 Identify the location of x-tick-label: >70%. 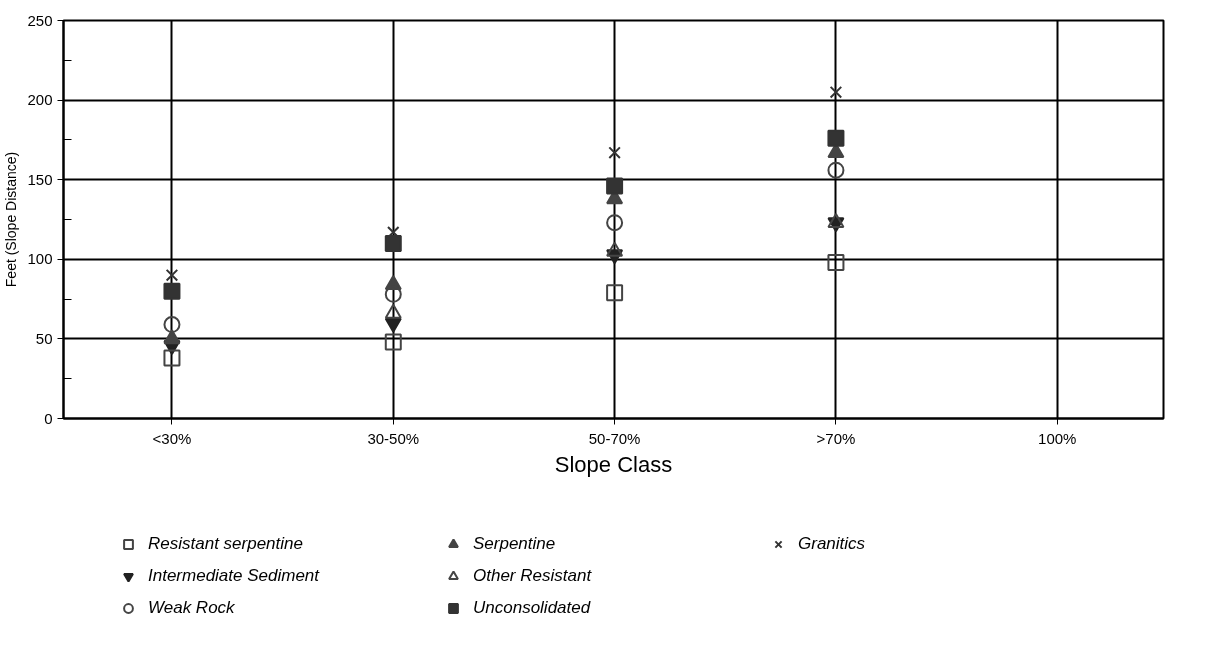
(836, 438).